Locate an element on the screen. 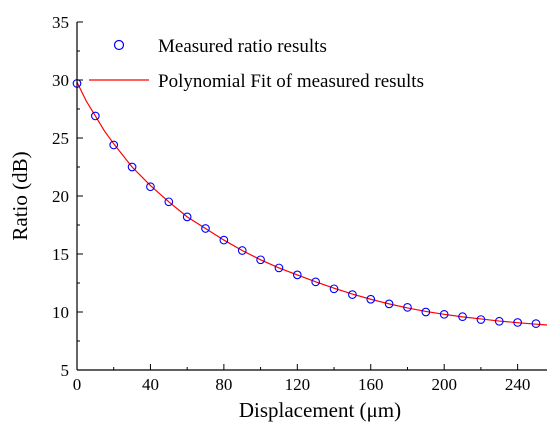 Image resolution: width=547 pixels, height=430 pixels. y-tick-label: 5 is located at coordinates (65, 370).